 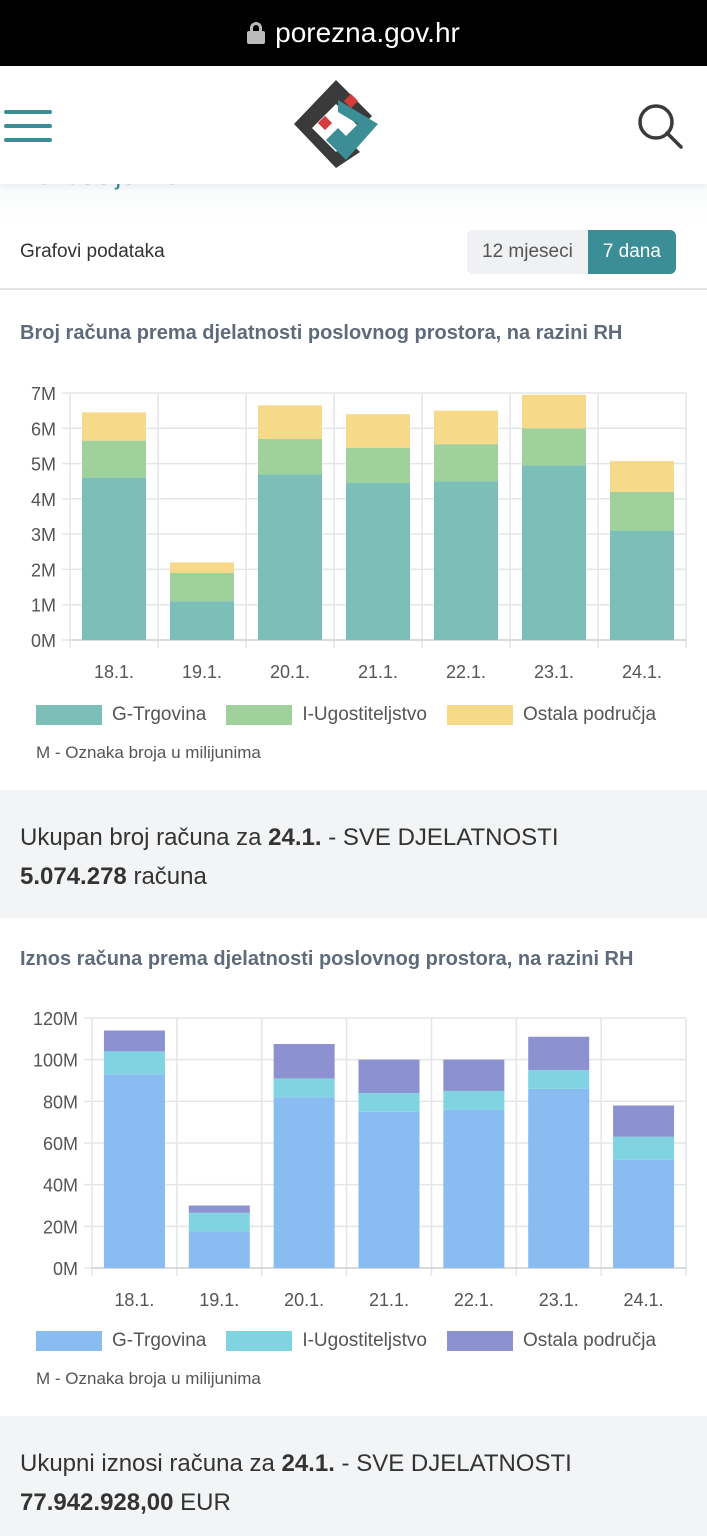 What do you see at coordinates (443, 837) in the screenshot?
I see `summary-suffix: - SVE DJELATNOSTI` at bounding box center [443, 837].